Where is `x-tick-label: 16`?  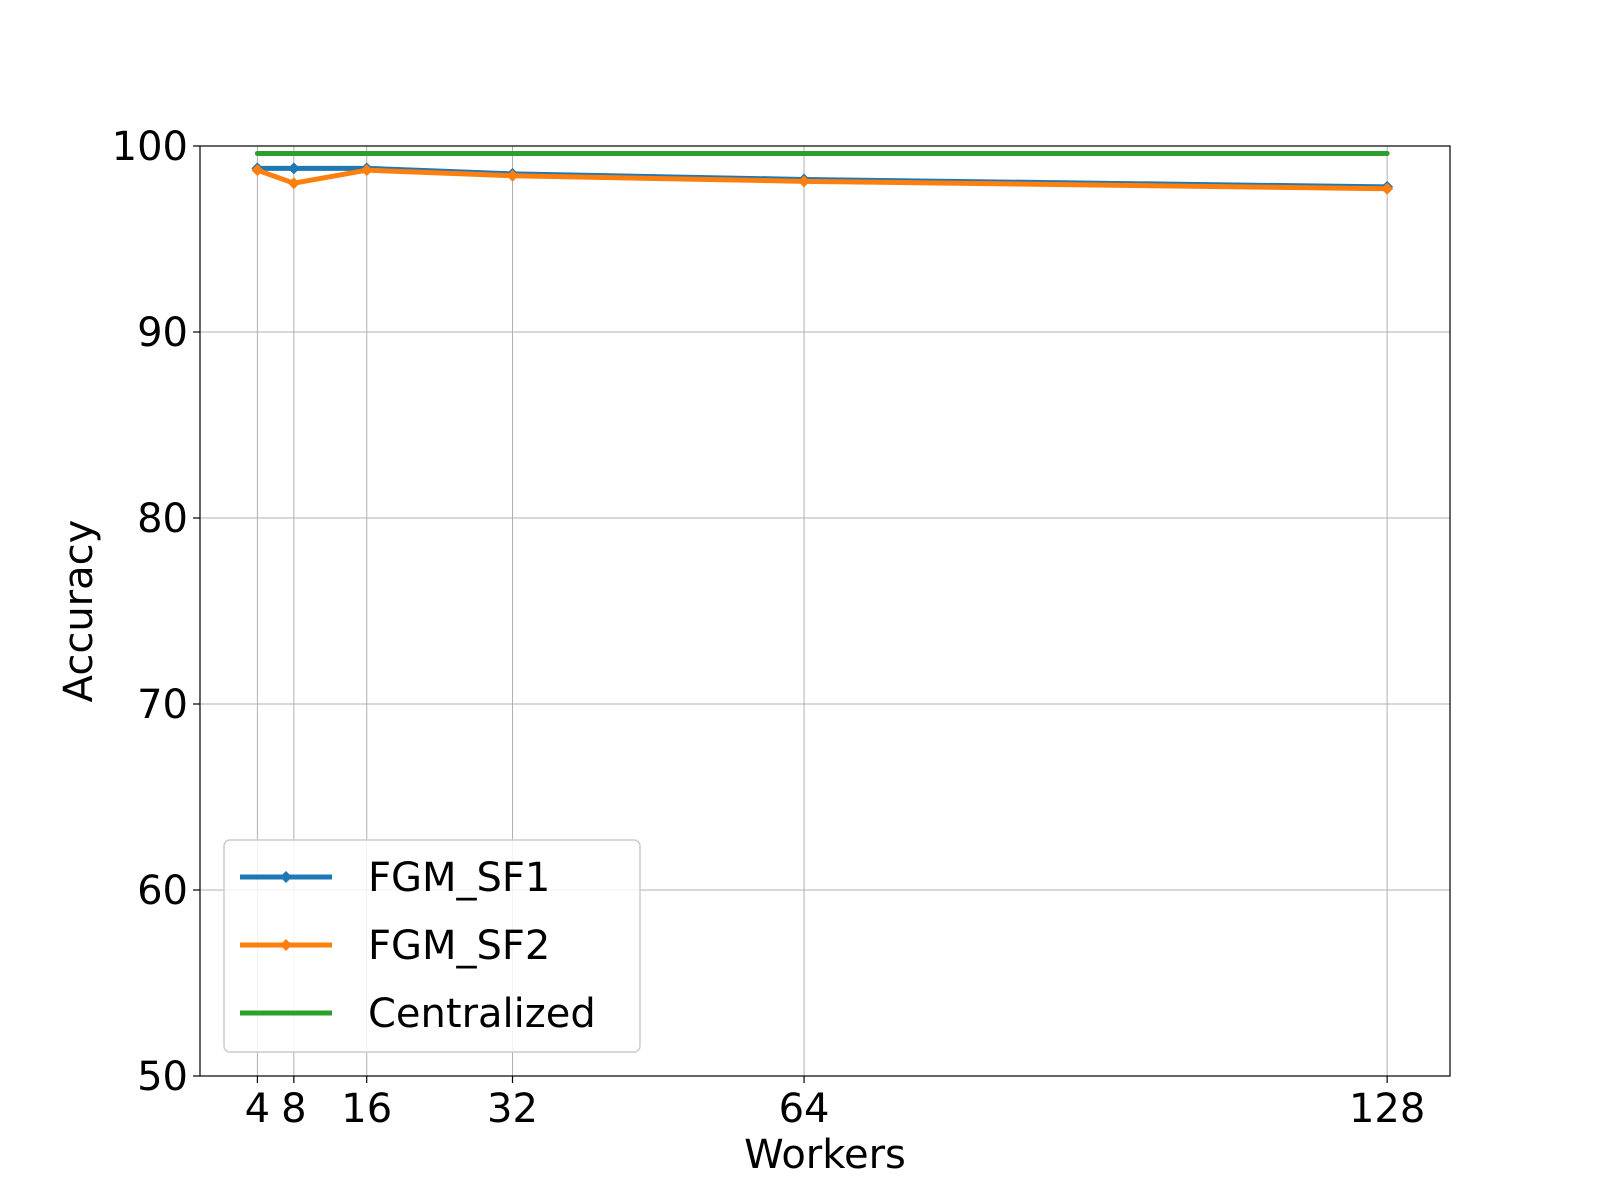
x-tick-label: 16 is located at coordinates (366, 1109).